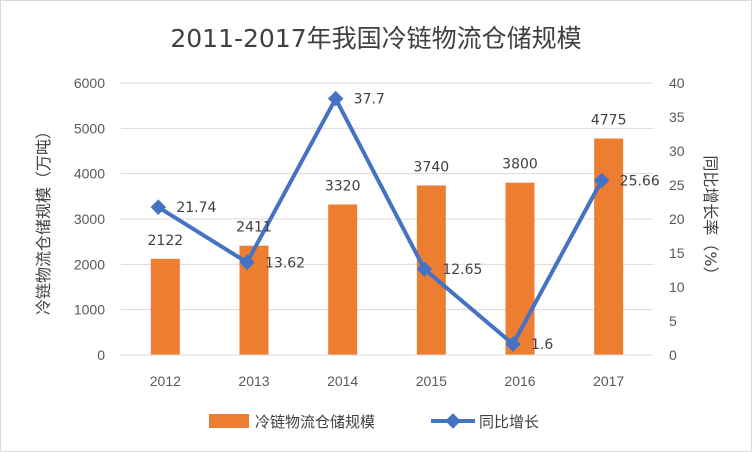 The width and height of the screenshot is (752, 452). I want to click on legend-bar-label: 冷链物流仓储规模, so click(315, 422).